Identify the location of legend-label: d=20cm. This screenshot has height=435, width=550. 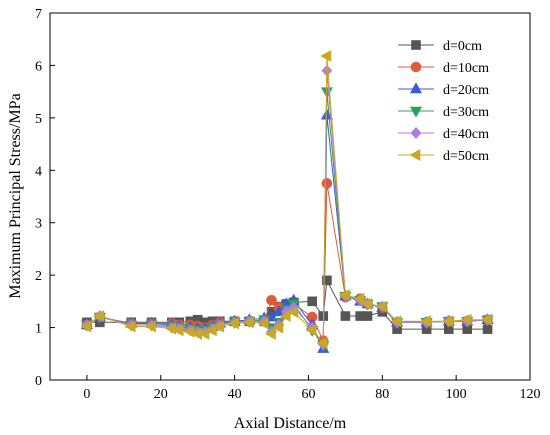
(466, 90).